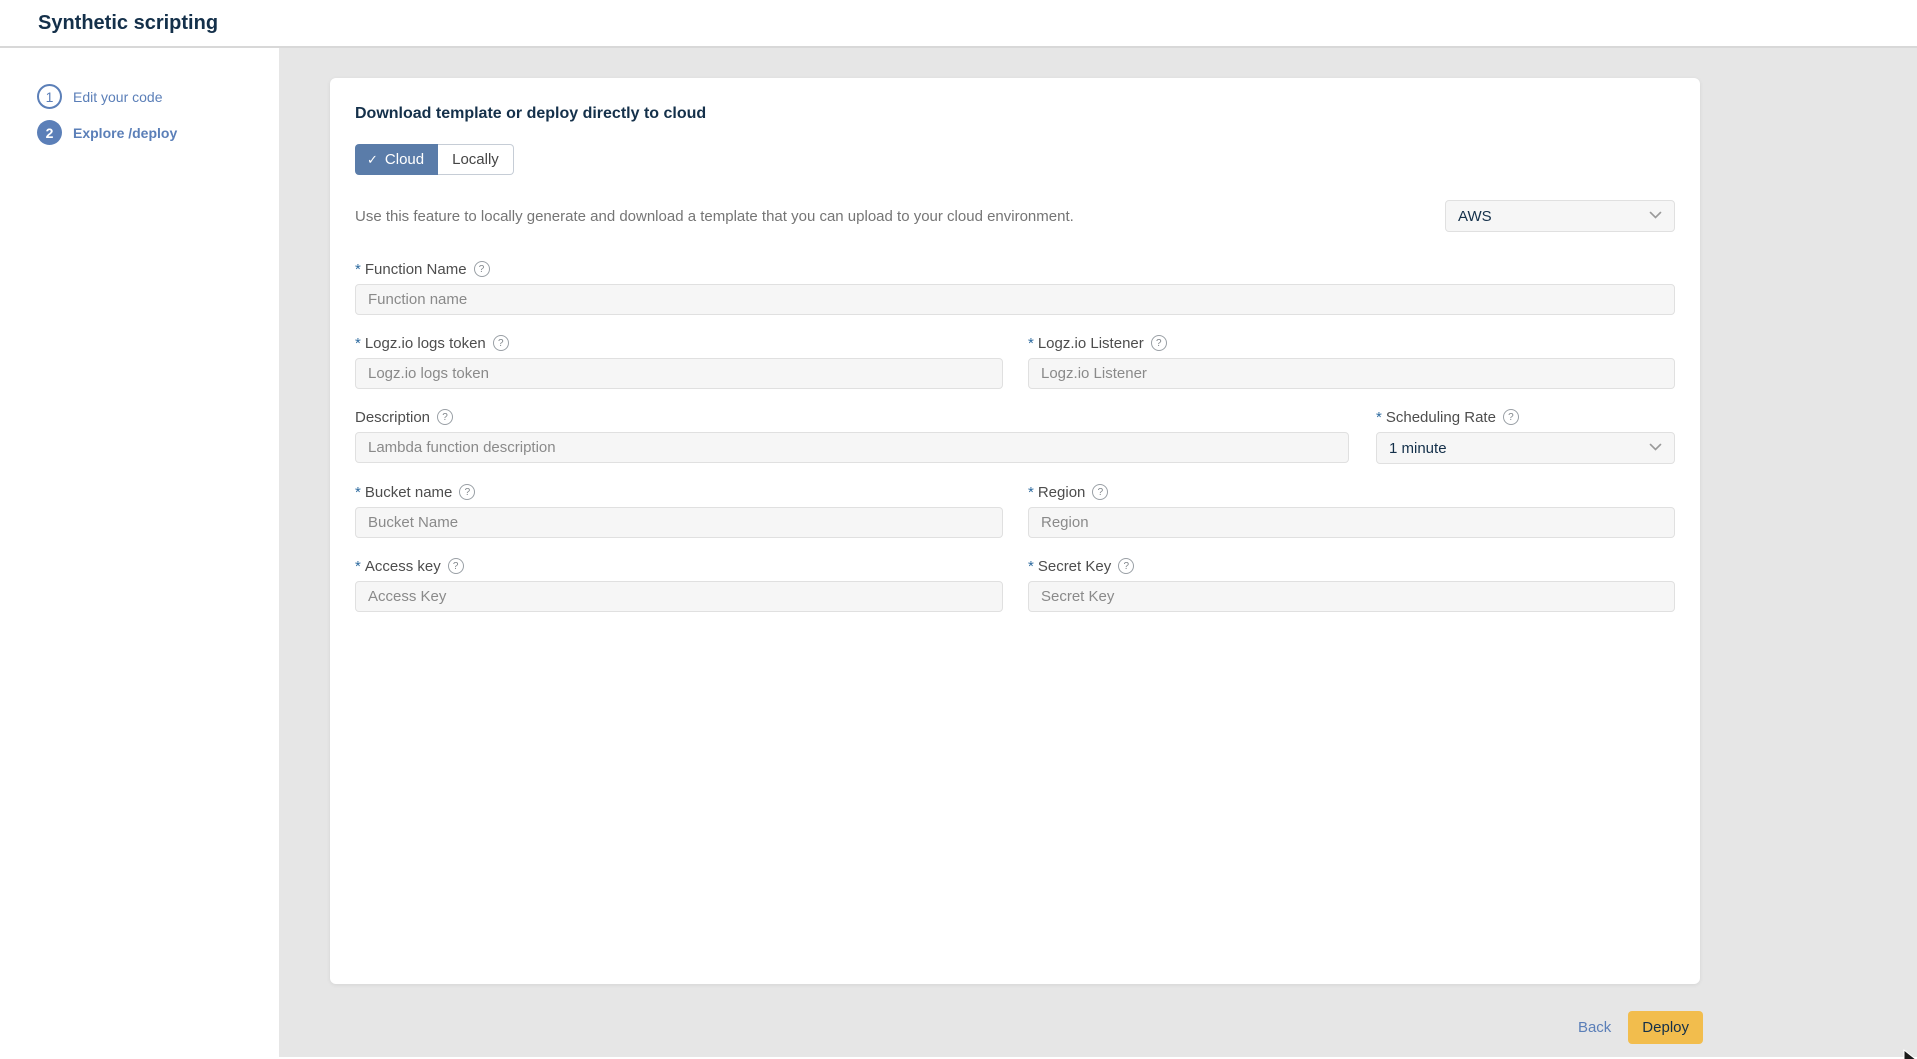 The height and width of the screenshot is (1059, 1917). What do you see at coordinates (679, 373) in the screenshot?
I see `logs-token-input` at bounding box center [679, 373].